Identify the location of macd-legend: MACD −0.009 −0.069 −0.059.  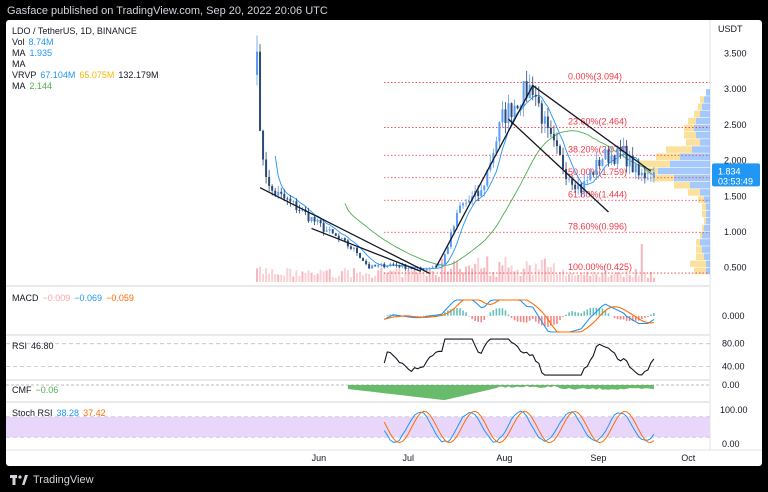
(75, 298).